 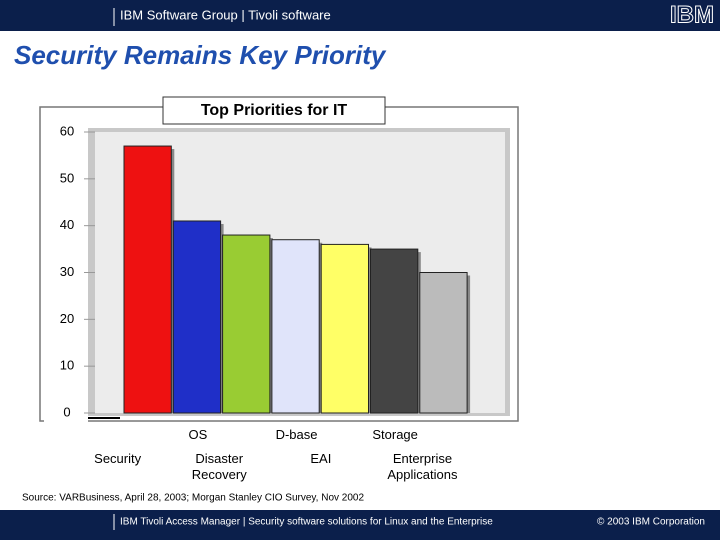 I want to click on x-tick-label: Storage, so click(x=395, y=434).